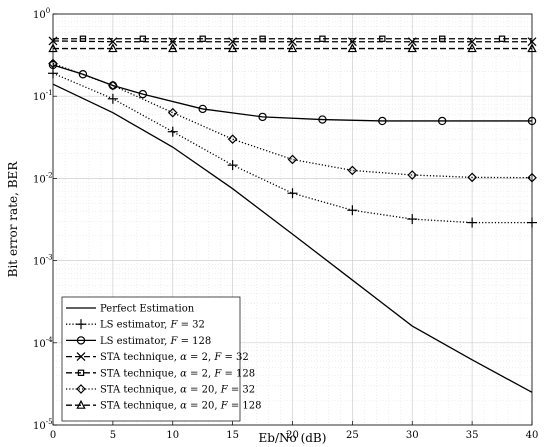 This screenshot has width=550, height=447. Describe the element at coordinates (472, 435) in the screenshot. I see `x-tick-label: 35` at that location.